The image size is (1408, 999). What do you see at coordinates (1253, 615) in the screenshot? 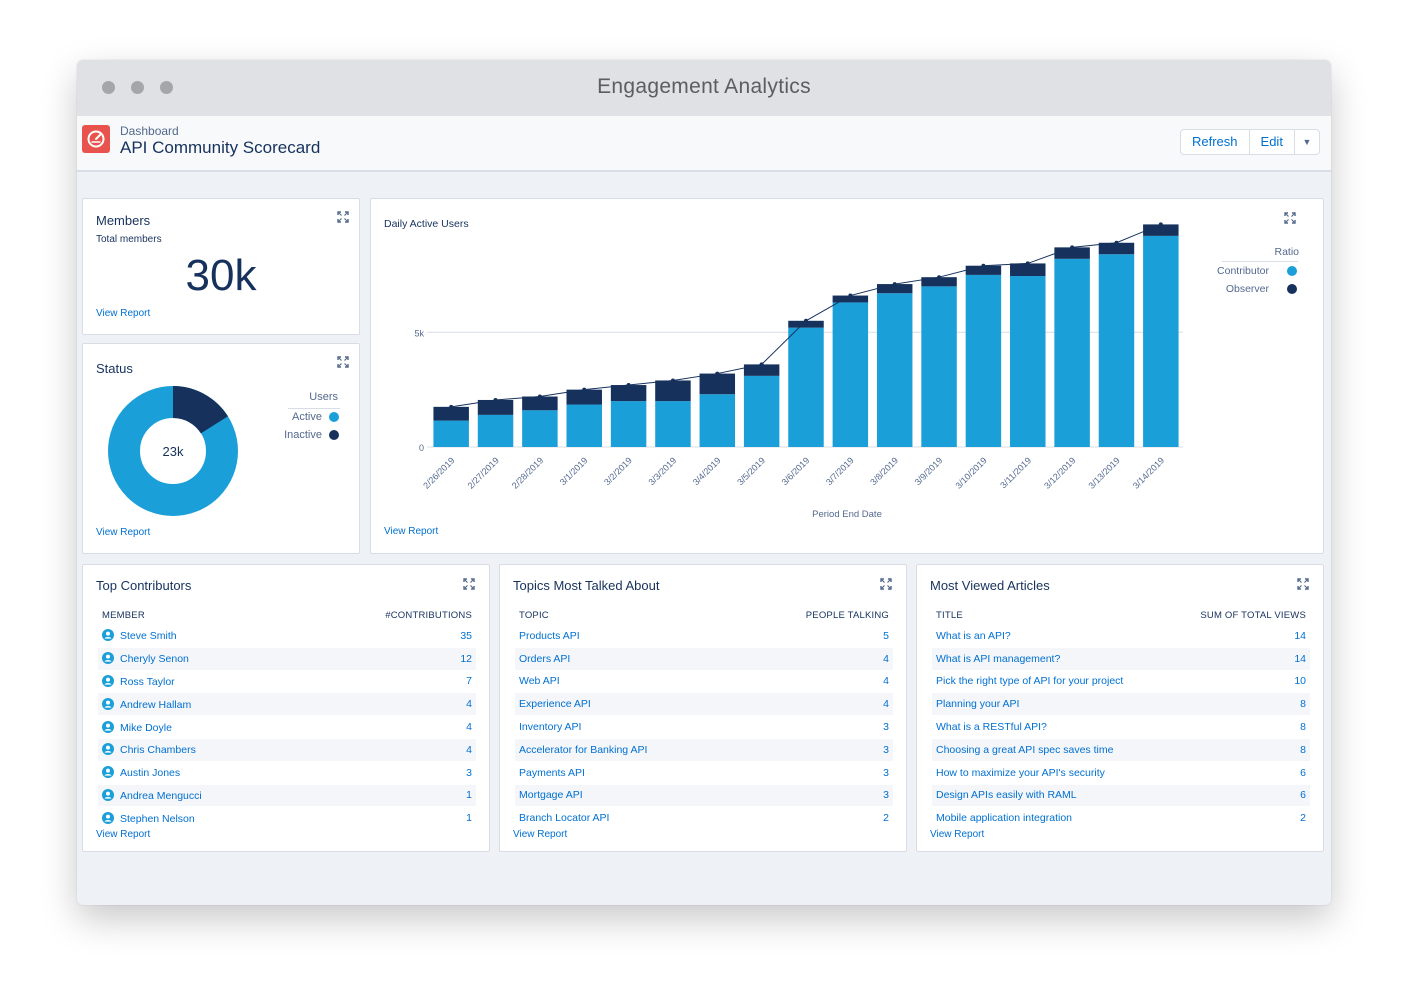
I see `column-header: SUM OF TOTAL VIEWS` at bounding box center [1253, 615].